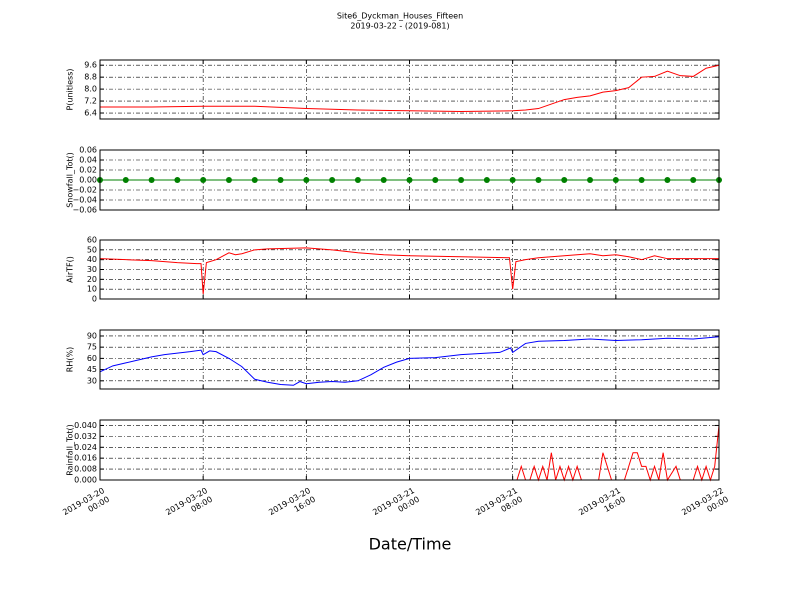 The height and width of the screenshot is (600, 800). I want to click on y-tick-label: 75, so click(92, 347).